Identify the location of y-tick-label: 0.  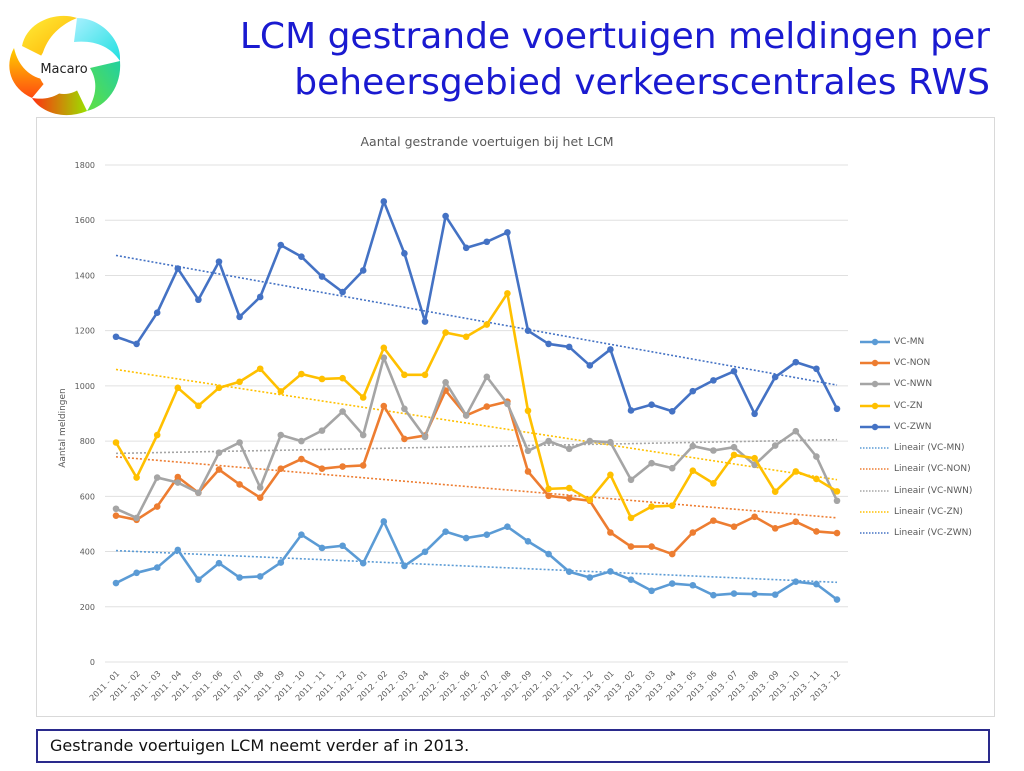
(92, 662).